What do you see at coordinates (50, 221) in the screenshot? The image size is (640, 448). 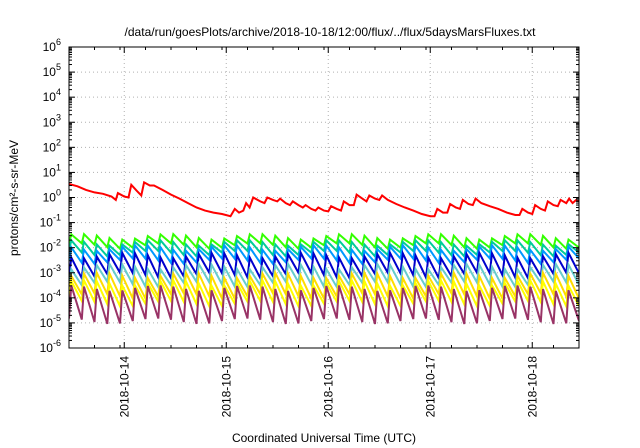 I see `y-tick-label: 10⁻¹` at bounding box center [50, 221].